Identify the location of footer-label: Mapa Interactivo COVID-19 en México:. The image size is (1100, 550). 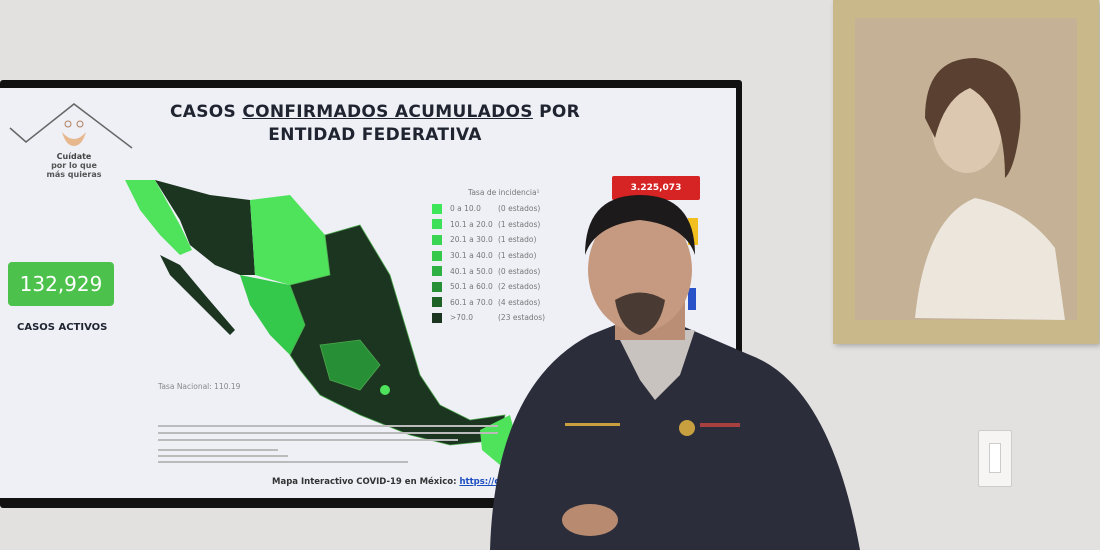
(364, 482).